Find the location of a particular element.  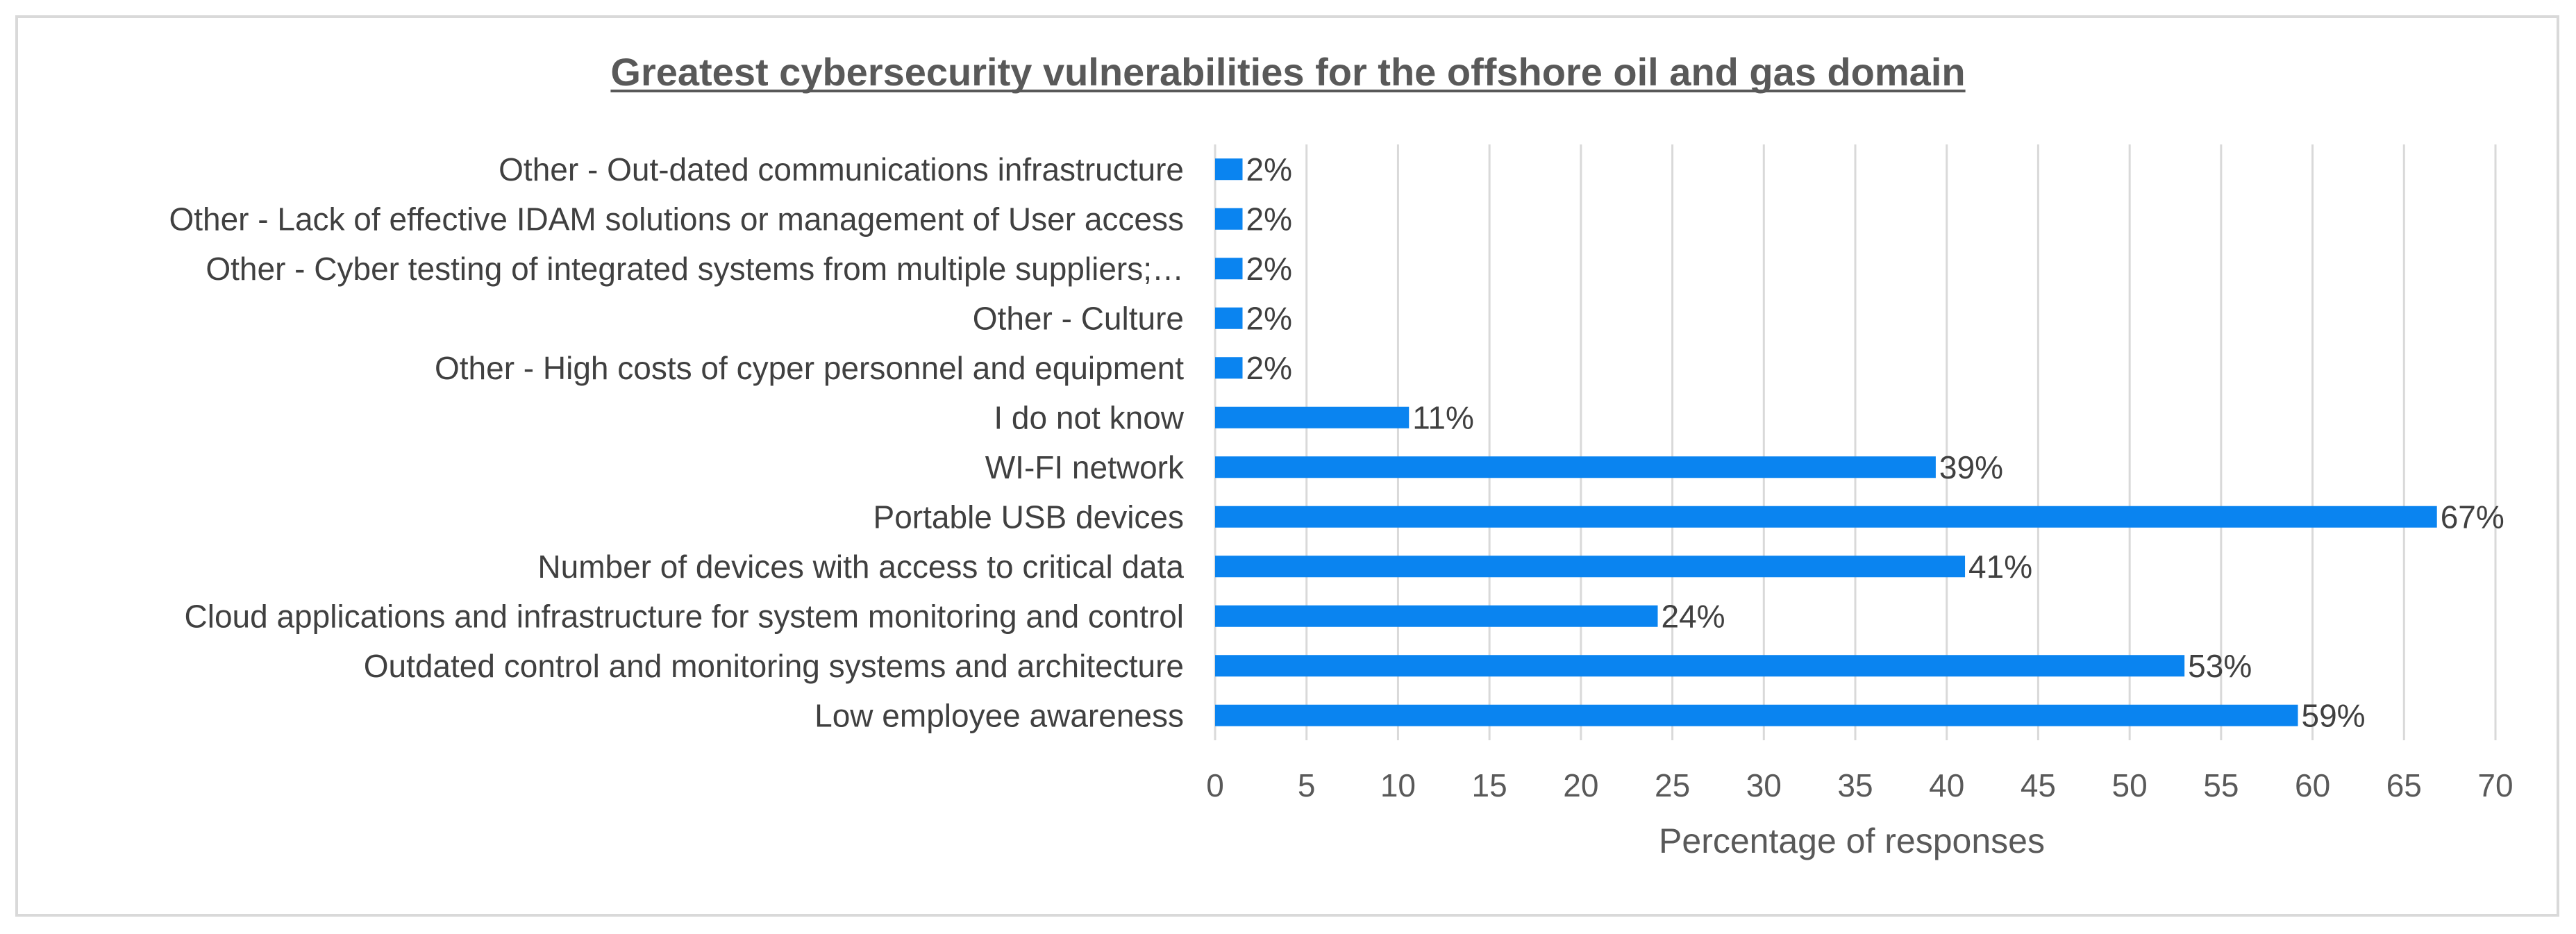

x-axis-title: Percentage of responses is located at coordinates (1852, 841).